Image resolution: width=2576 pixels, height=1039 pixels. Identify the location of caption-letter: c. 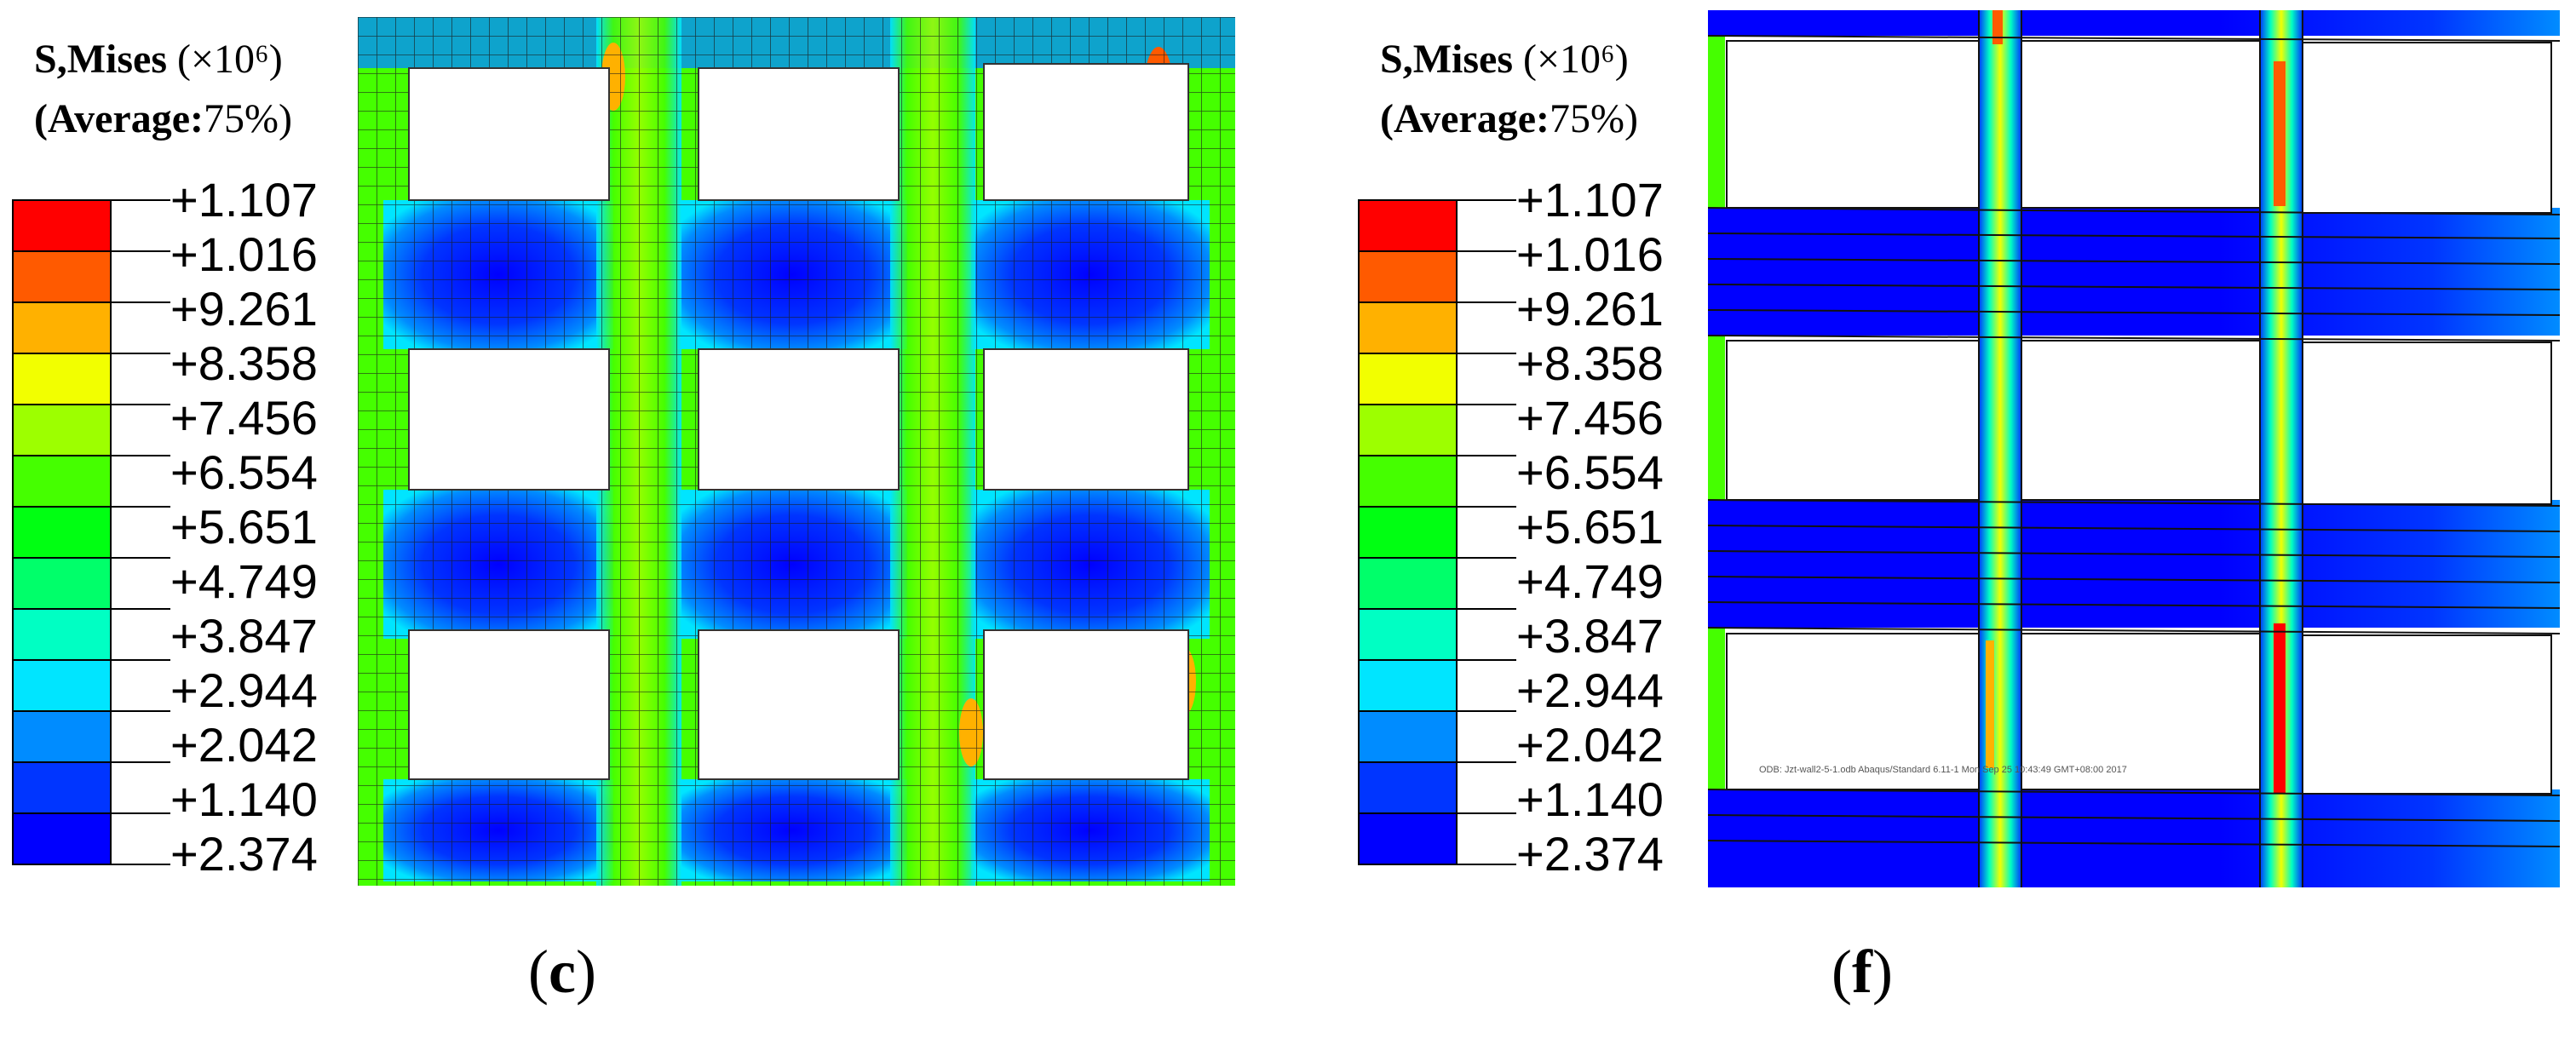
(562, 972).